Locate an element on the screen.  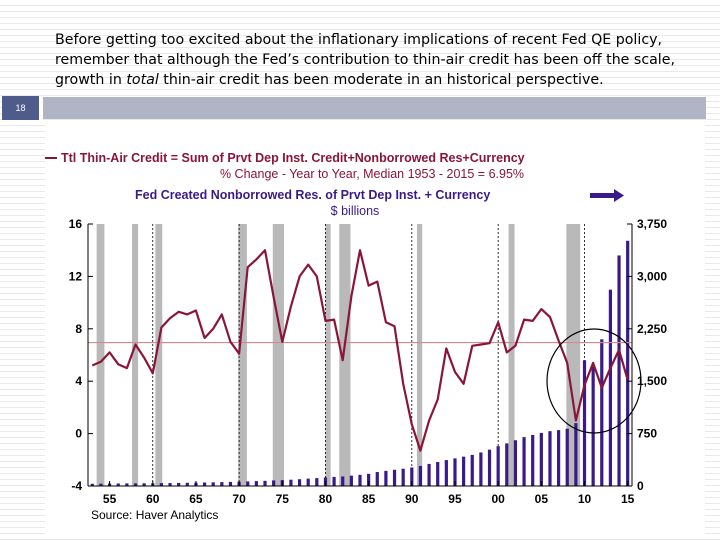
highlight-circle is located at coordinates (594, 381).